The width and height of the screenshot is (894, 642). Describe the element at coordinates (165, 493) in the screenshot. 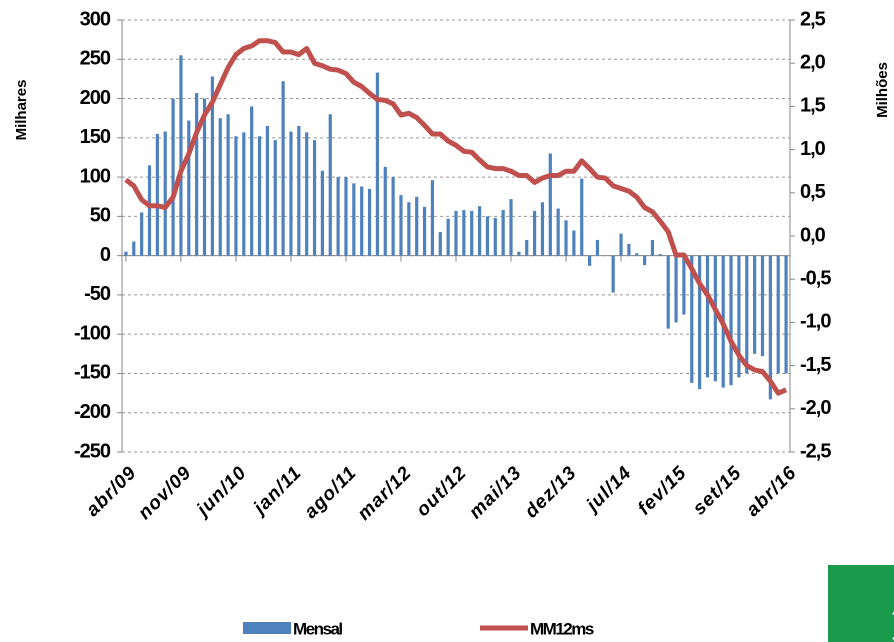

I see `x-tick-label: nov/09` at that location.